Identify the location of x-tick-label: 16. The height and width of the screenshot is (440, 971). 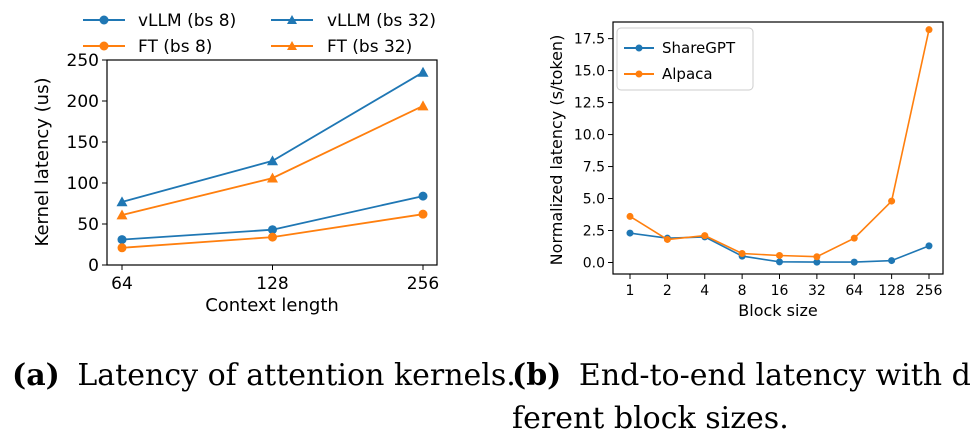
(780, 291).